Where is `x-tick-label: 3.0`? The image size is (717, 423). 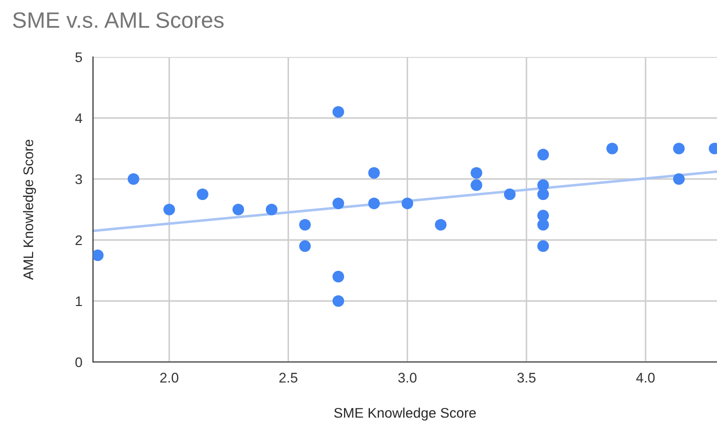
x-tick-label: 3.0 is located at coordinates (407, 377).